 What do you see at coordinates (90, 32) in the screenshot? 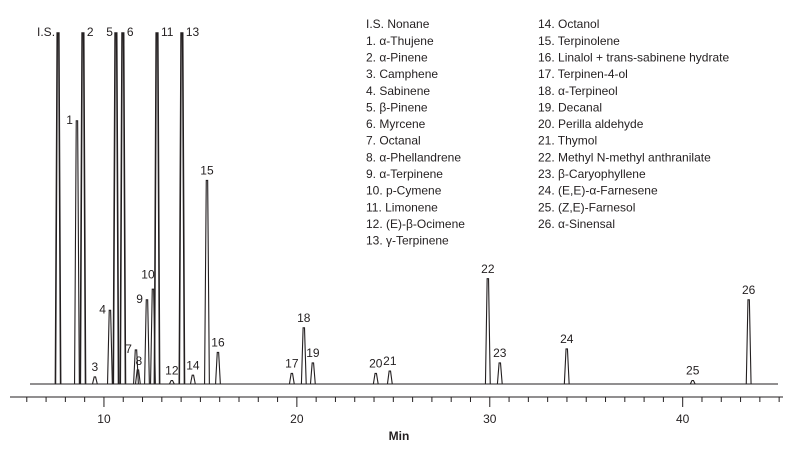
I see `peak-label: 2` at bounding box center [90, 32].